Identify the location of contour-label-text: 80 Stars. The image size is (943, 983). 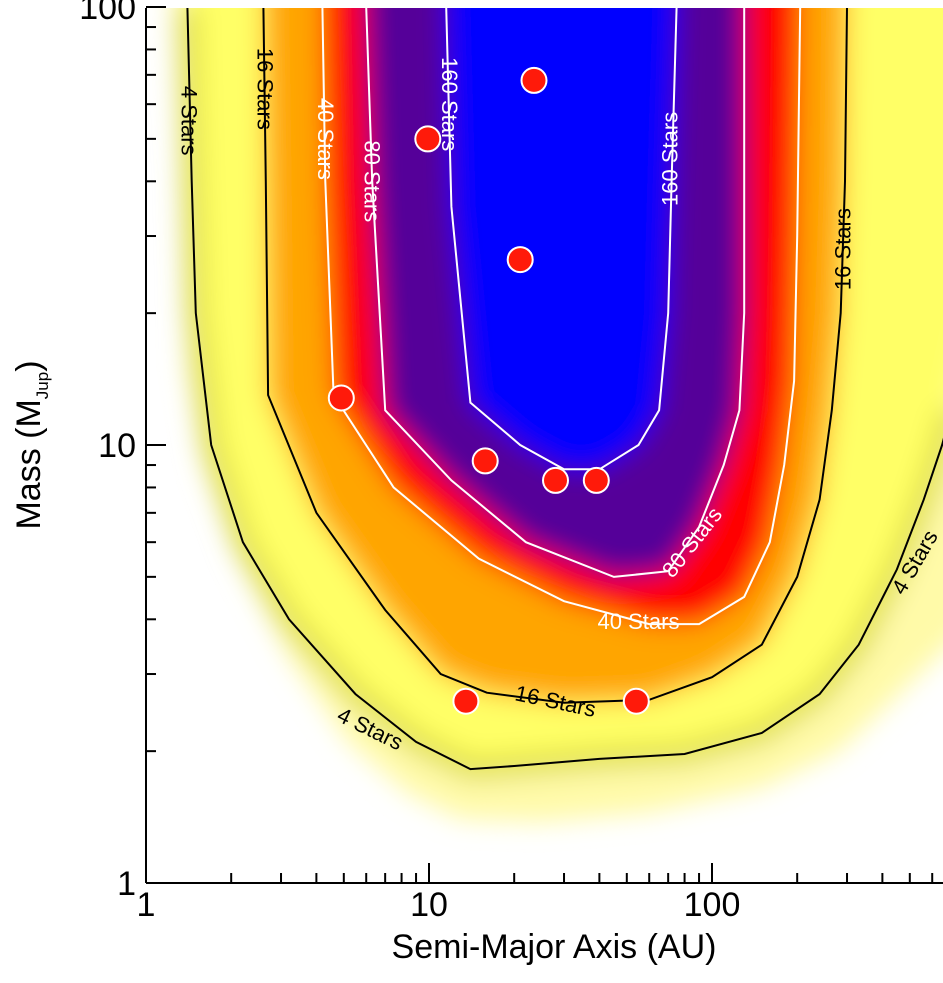
(372, 181).